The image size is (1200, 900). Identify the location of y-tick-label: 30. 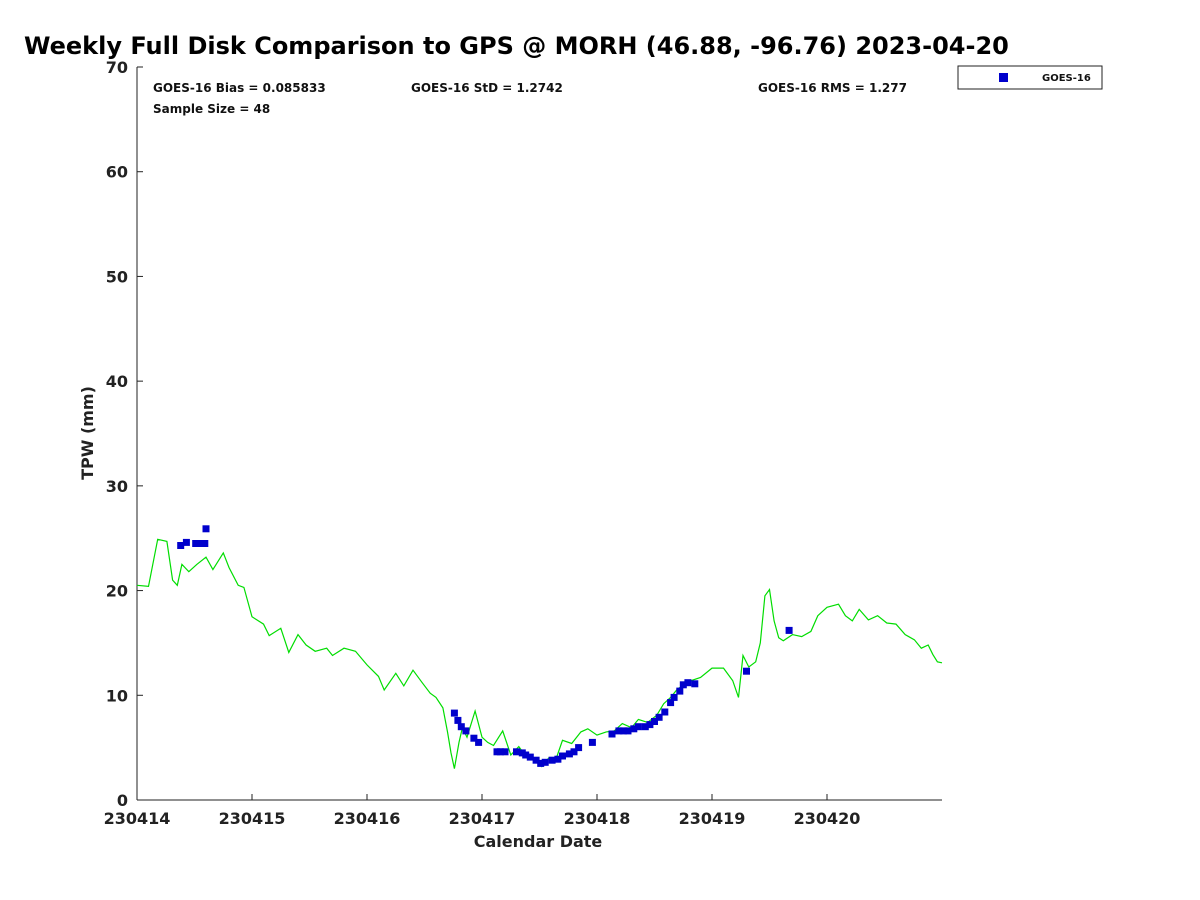
(117, 486).